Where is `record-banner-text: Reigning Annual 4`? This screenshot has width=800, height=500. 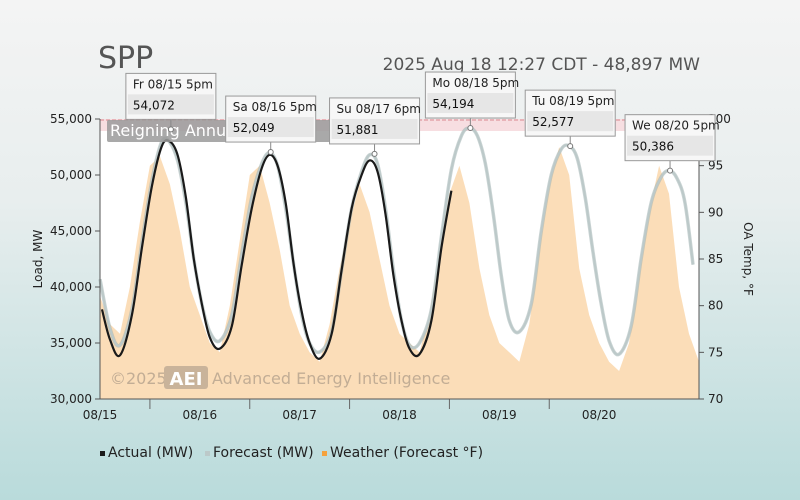
record-banner-text: Reigning Annual 4 is located at coordinates (183, 130).